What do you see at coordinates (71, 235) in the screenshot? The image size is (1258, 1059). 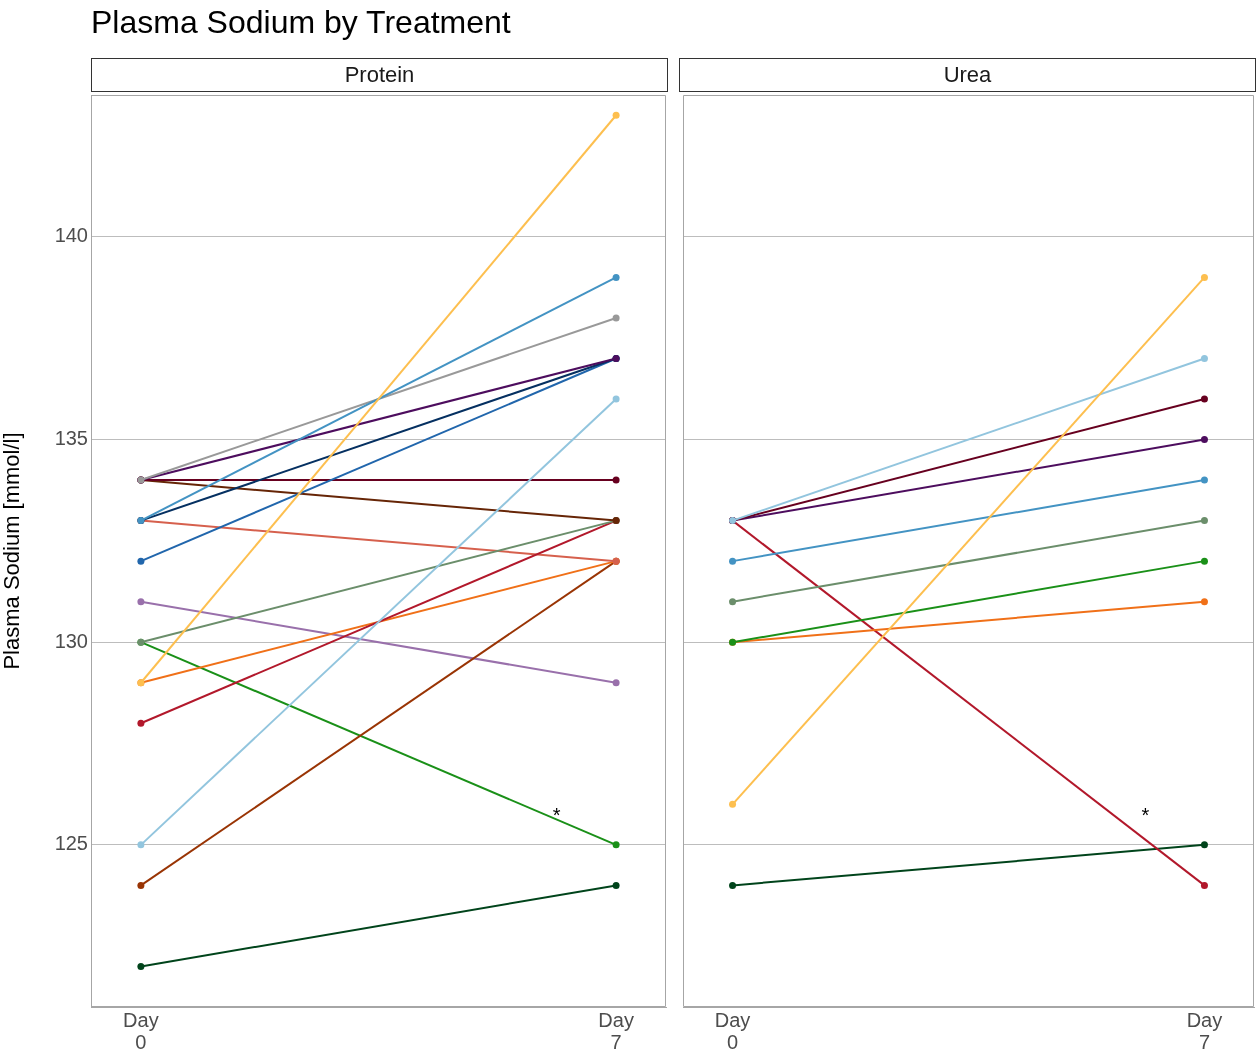 I see `y-tick-label: 140` at bounding box center [71, 235].